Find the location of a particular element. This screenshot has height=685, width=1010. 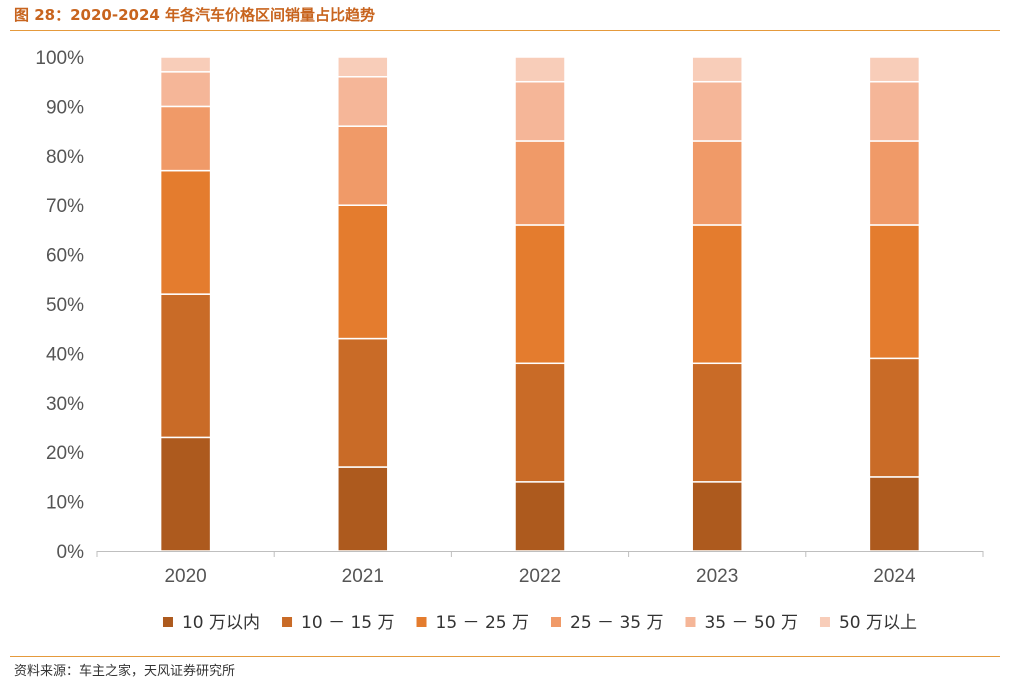

y-tick-label: 20% is located at coordinates (65, 453).